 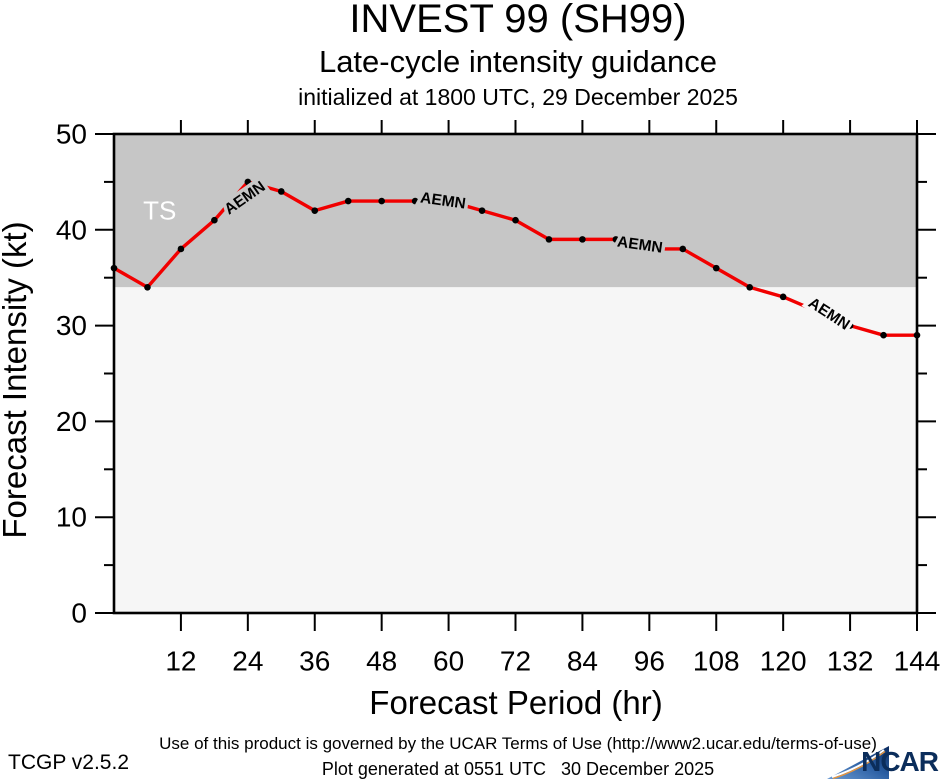 I want to click on y-tick-label: 20, so click(x=71, y=421).